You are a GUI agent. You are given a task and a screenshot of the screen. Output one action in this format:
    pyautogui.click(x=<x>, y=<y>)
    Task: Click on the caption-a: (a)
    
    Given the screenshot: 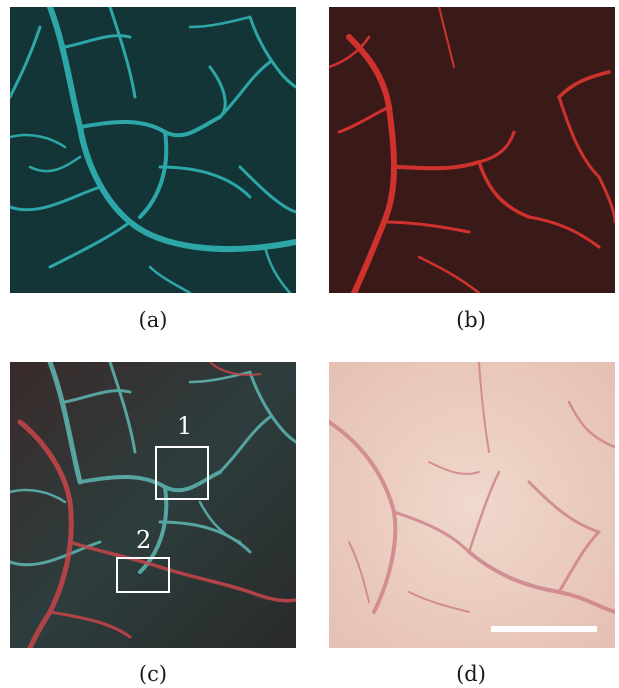 What is the action you would take?
    pyautogui.click(x=153, y=320)
    